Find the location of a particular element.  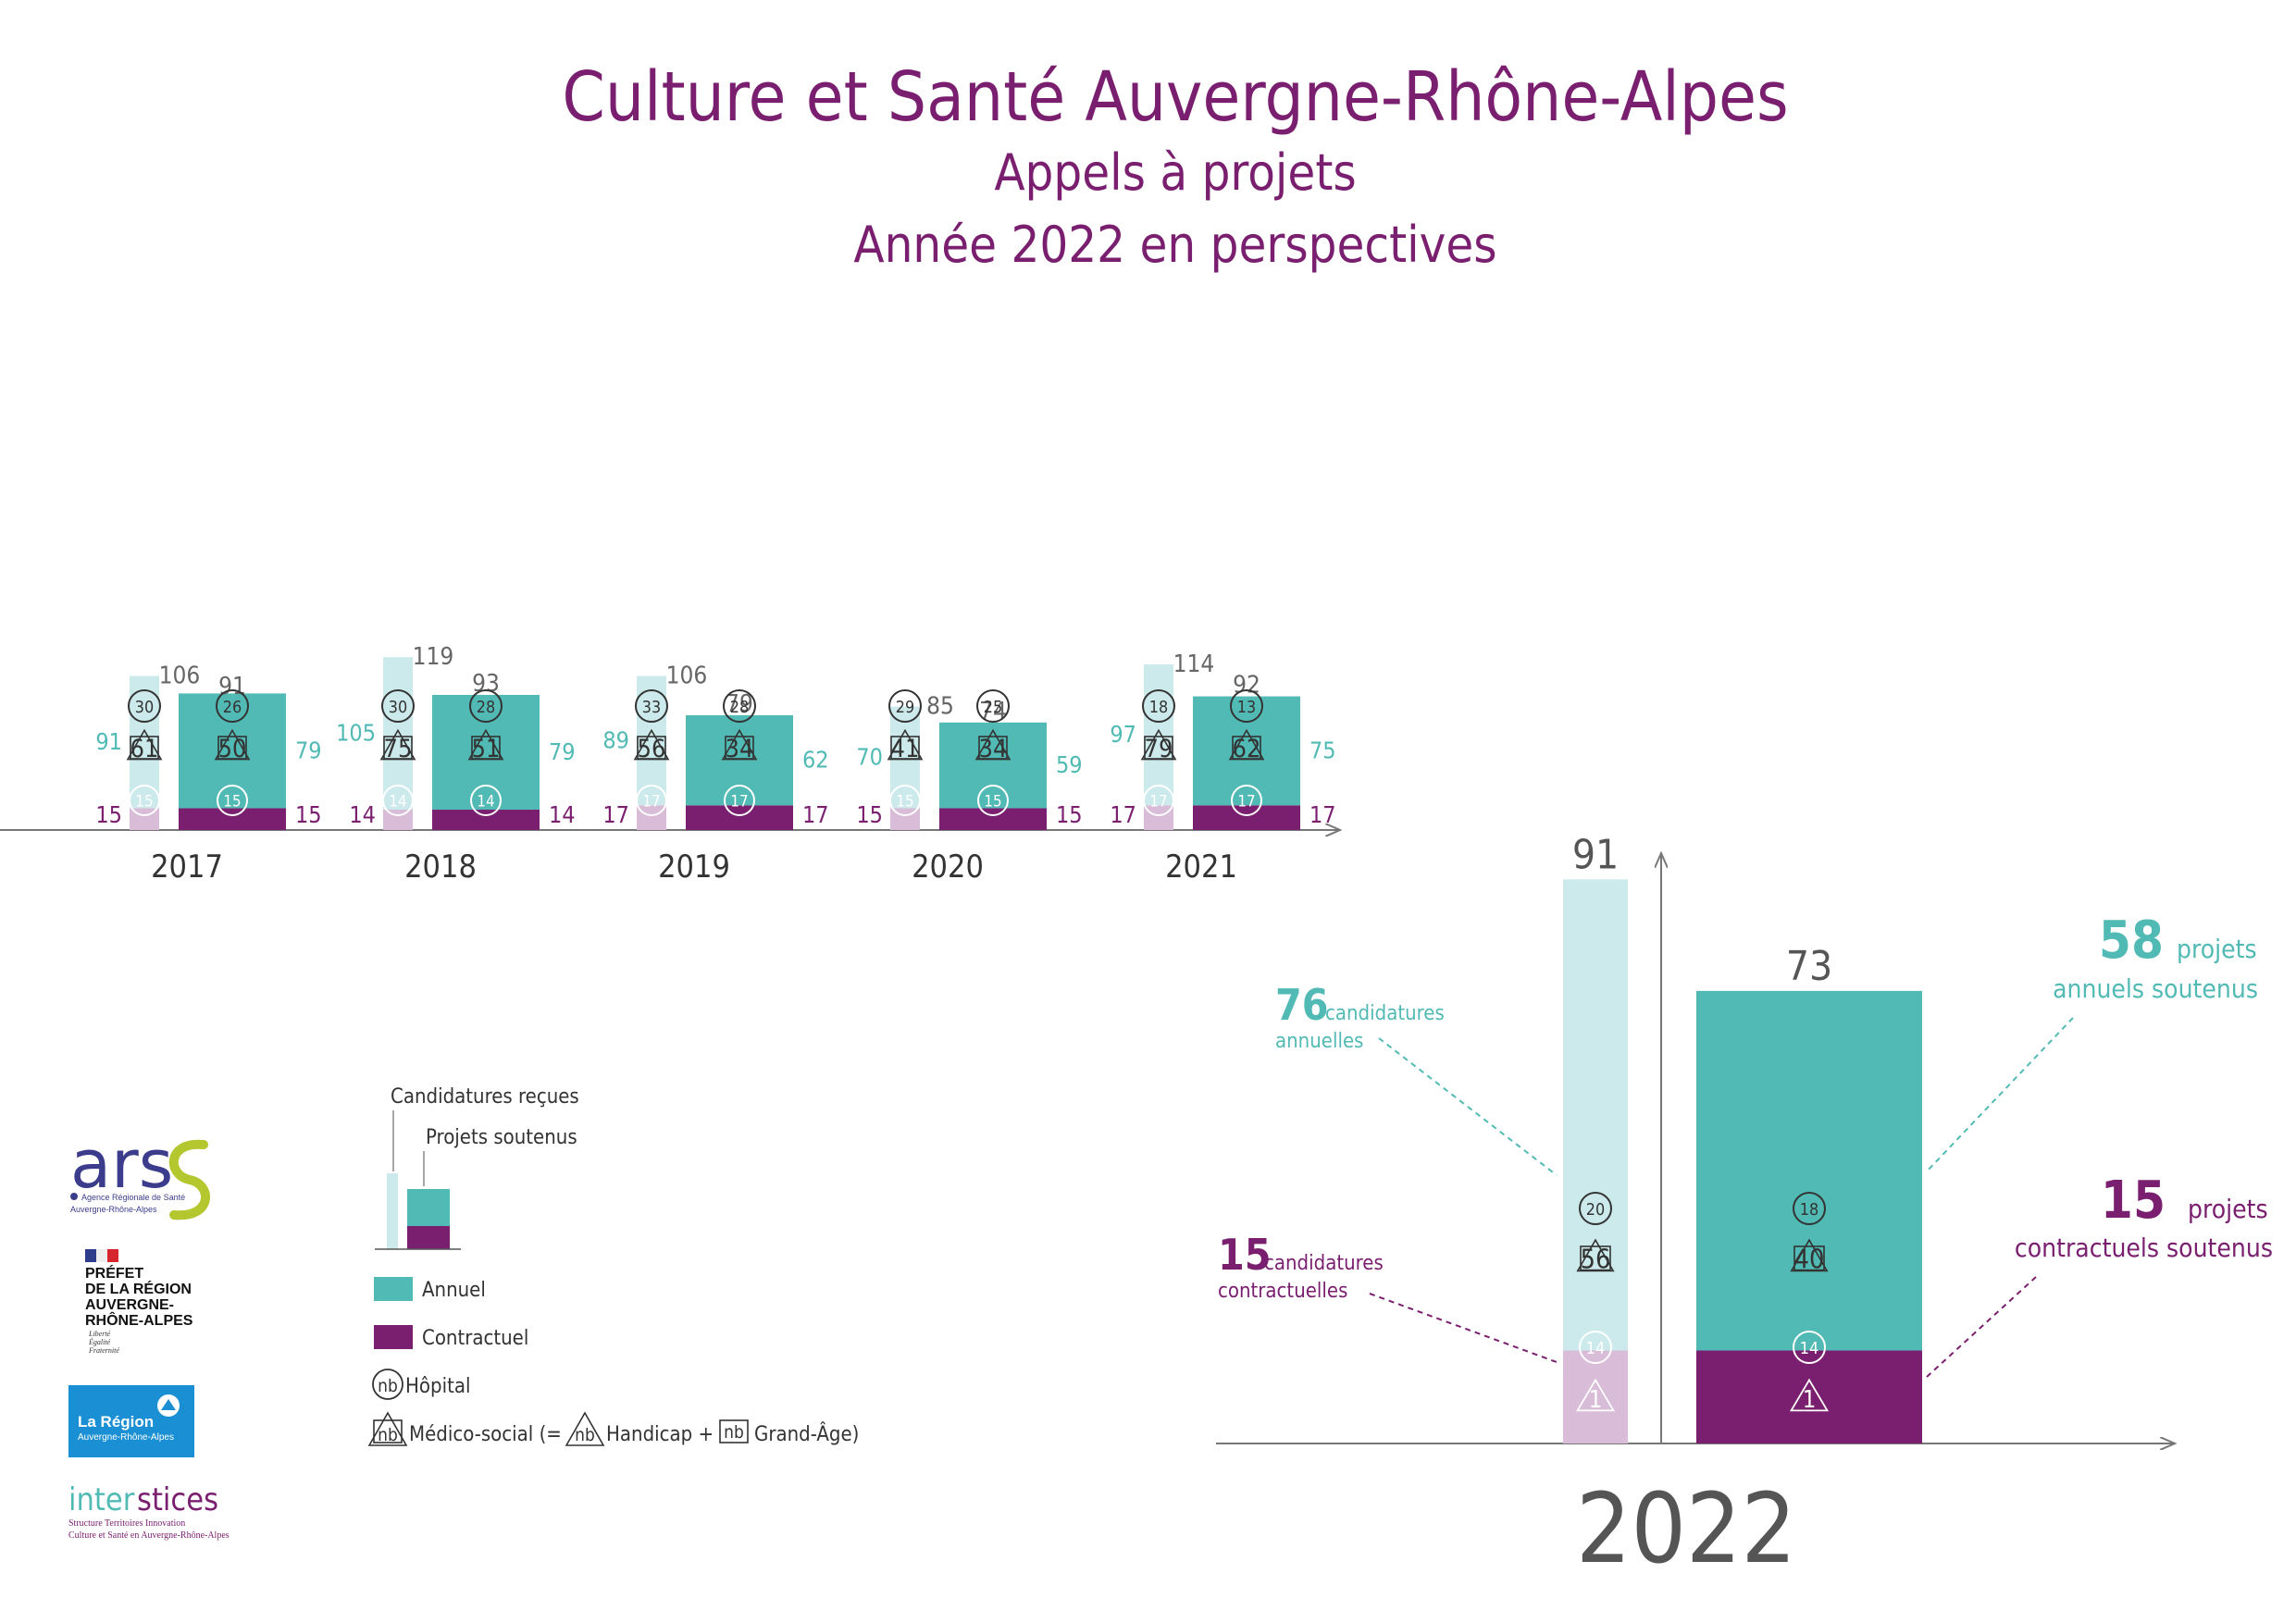

proj-hopital-value: 25 is located at coordinates (993, 707).